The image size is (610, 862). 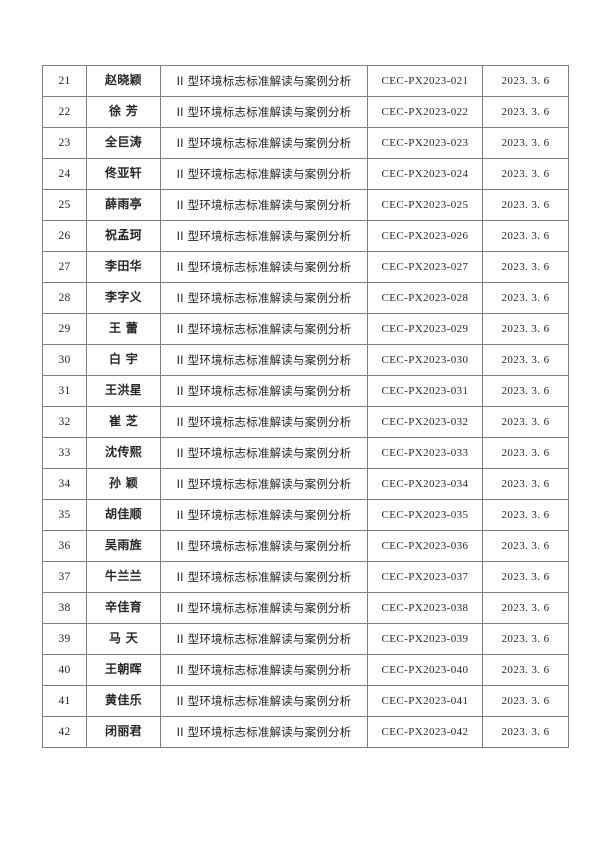 I want to click on certificate-number-cell: CEC-PX2023-032, so click(x=425, y=422).